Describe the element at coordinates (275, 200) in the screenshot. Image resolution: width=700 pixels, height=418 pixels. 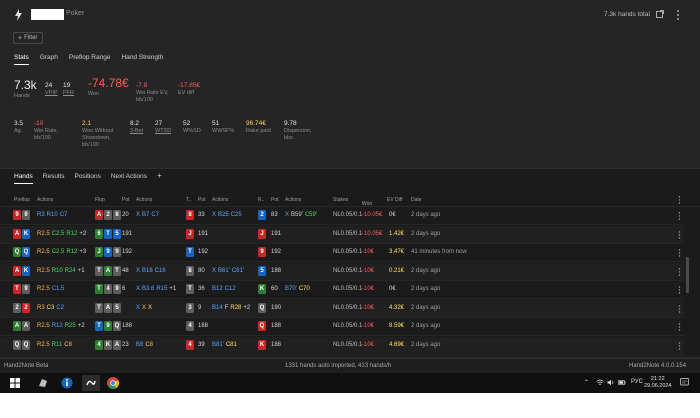
I see `col-river-pot: Pot` at that location.